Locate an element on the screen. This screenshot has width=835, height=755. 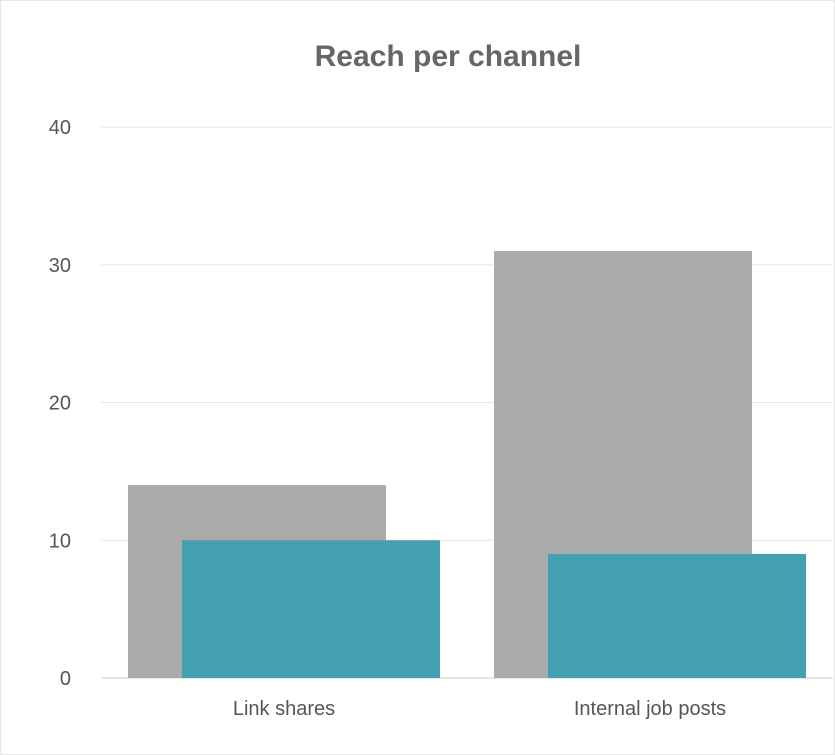
y-axis: 0 10 20 30 40 is located at coordinates (60, 403).